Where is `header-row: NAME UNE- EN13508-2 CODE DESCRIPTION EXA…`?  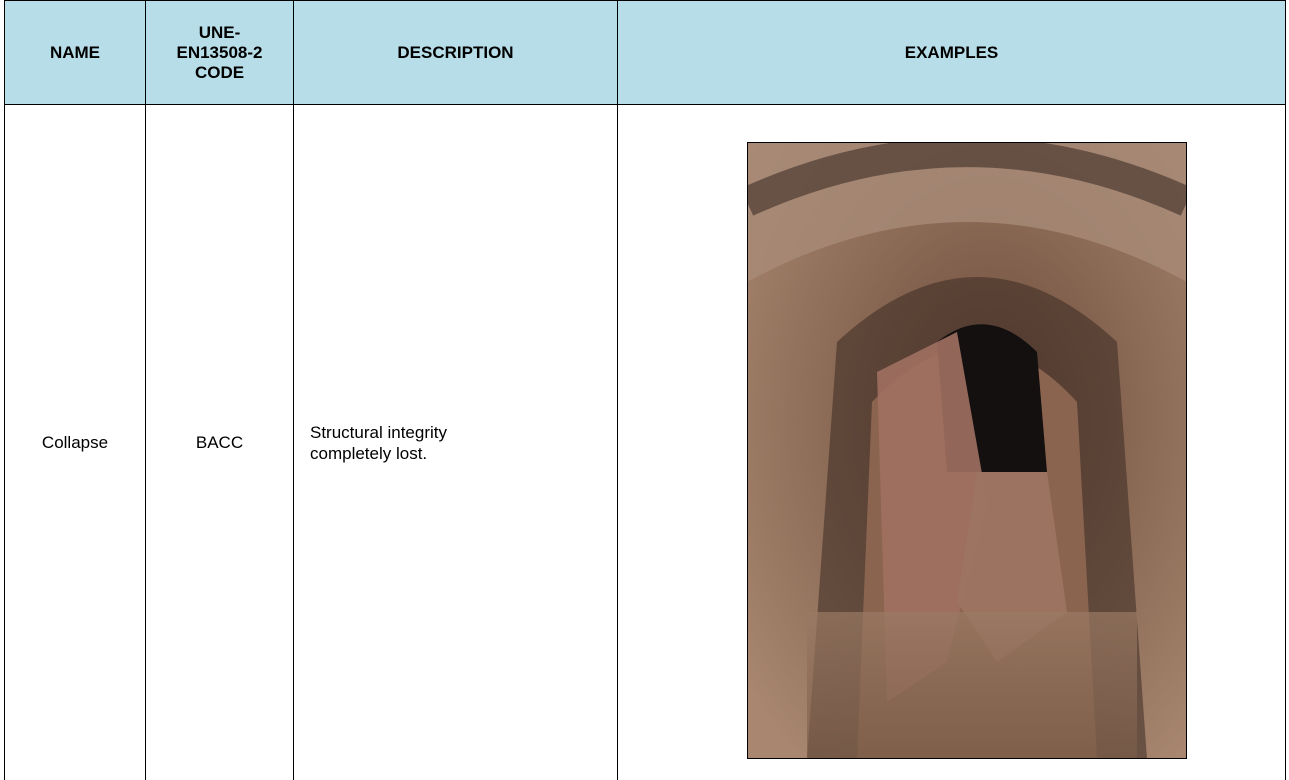 header-row: NAME UNE- EN13508-2 CODE DESCRIPTION EXA… is located at coordinates (645, 53).